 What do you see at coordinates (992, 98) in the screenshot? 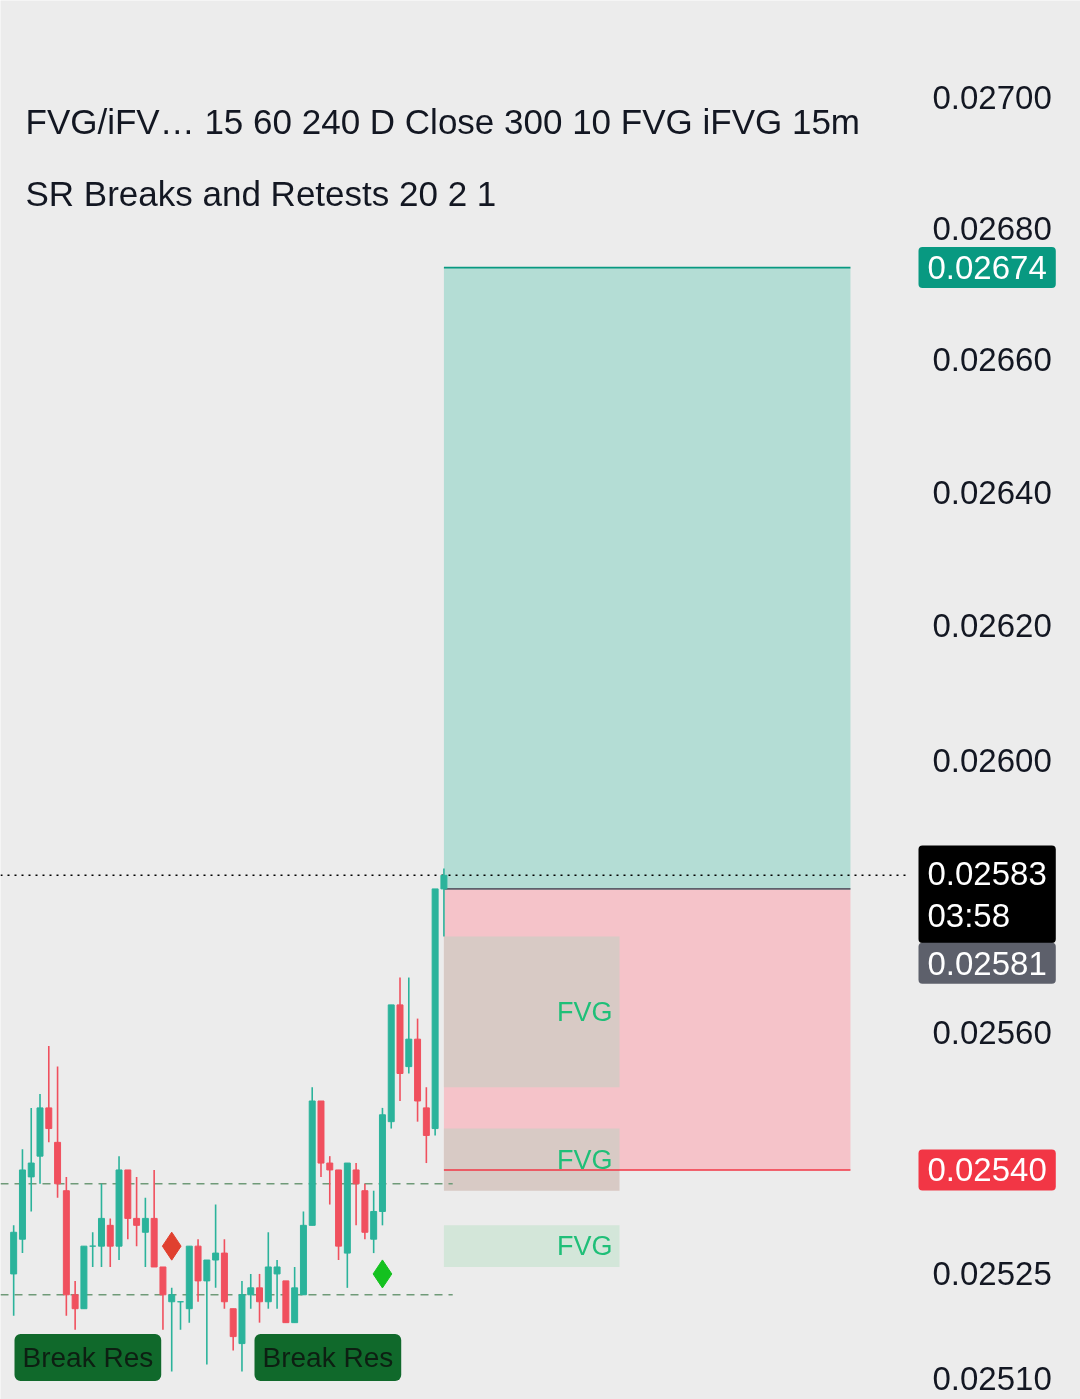
I see `y-tick-label: 0.02700` at bounding box center [992, 98].